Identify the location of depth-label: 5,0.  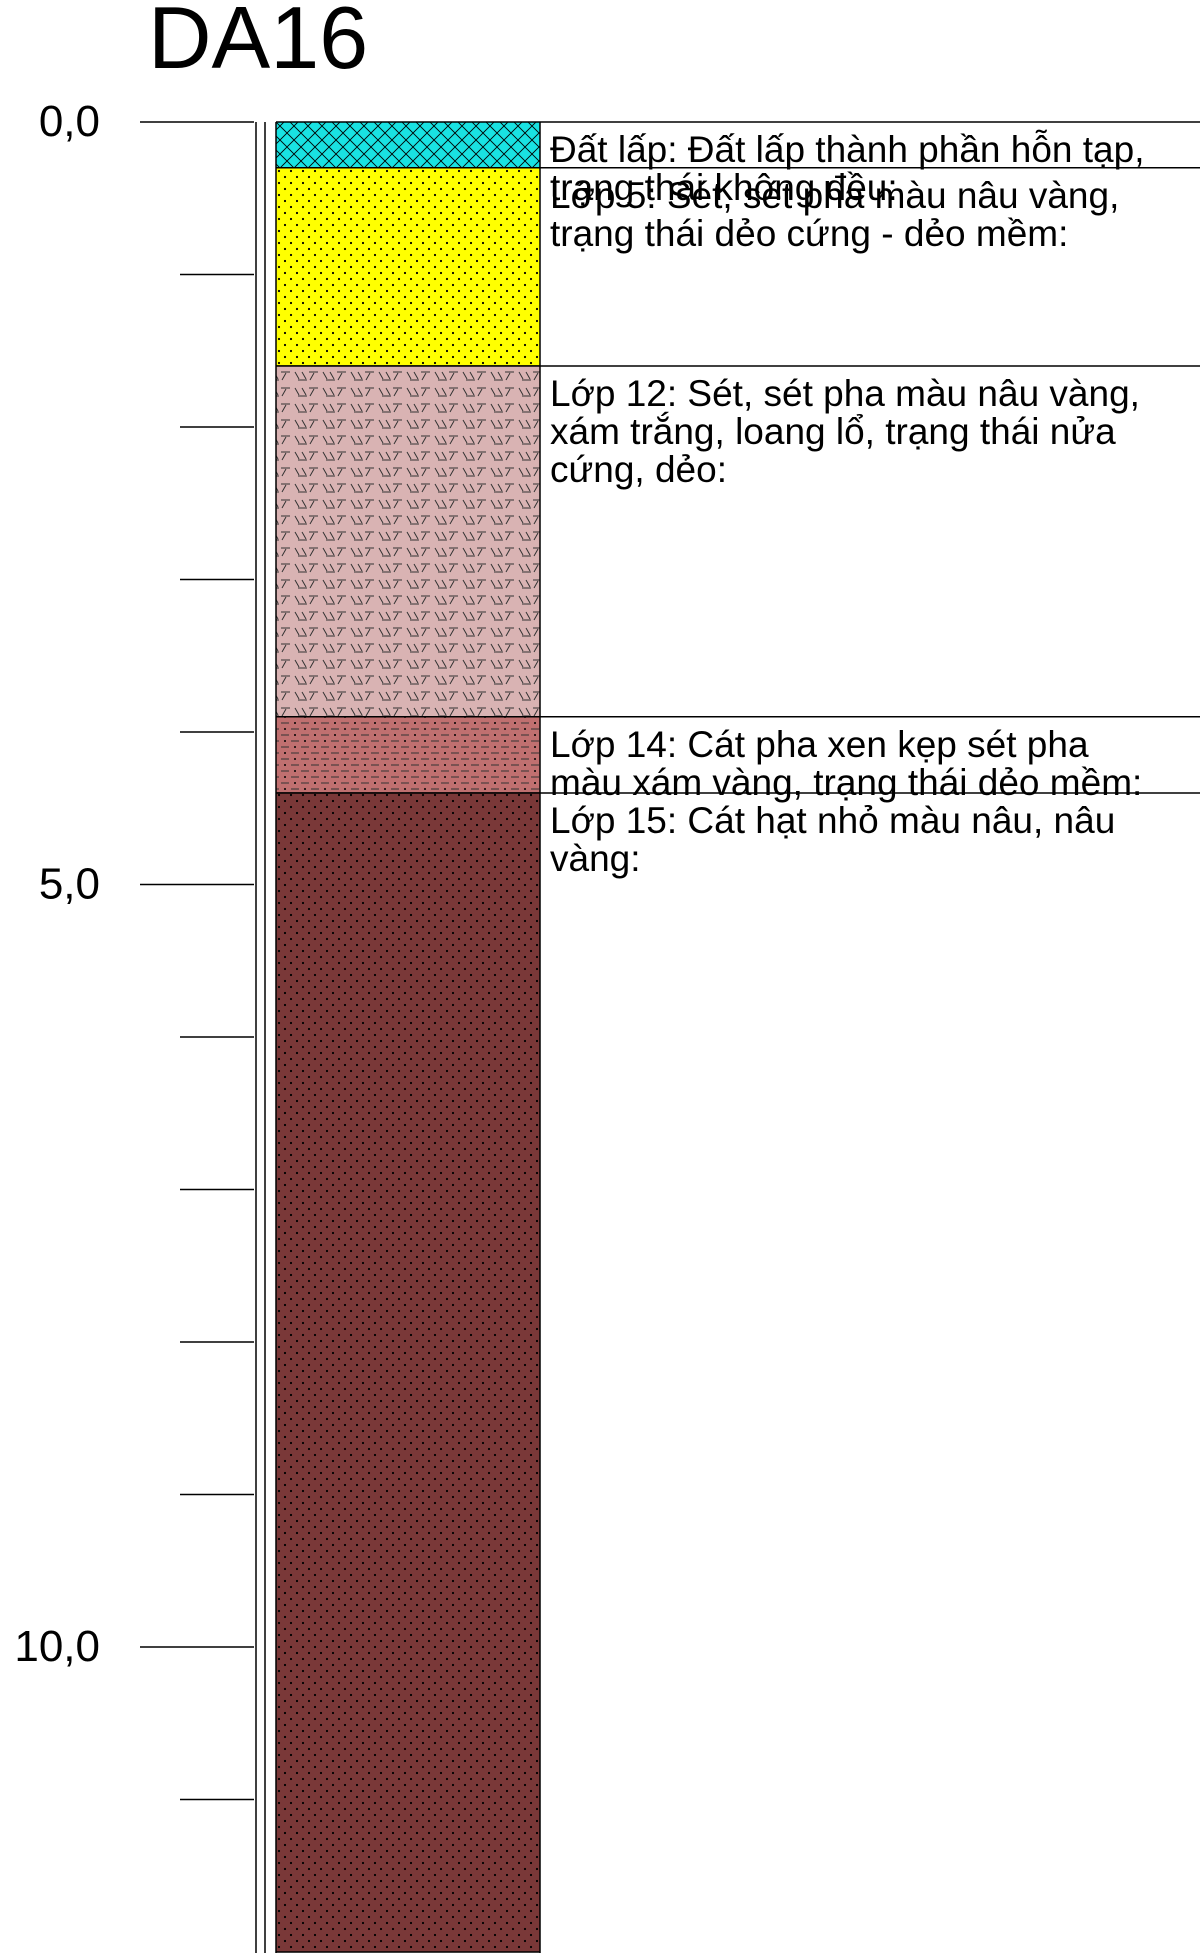
(69, 884).